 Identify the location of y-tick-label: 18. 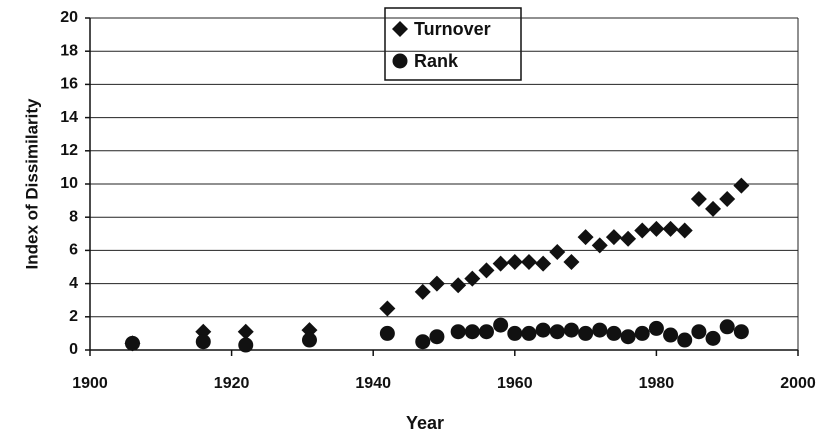
(69, 50).